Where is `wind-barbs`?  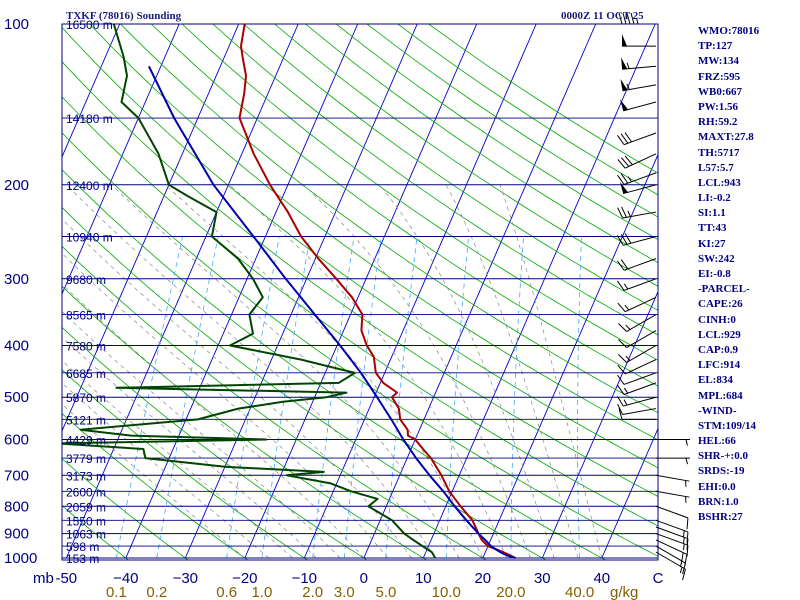
wind-barbs is located at coordinates (653, 296).